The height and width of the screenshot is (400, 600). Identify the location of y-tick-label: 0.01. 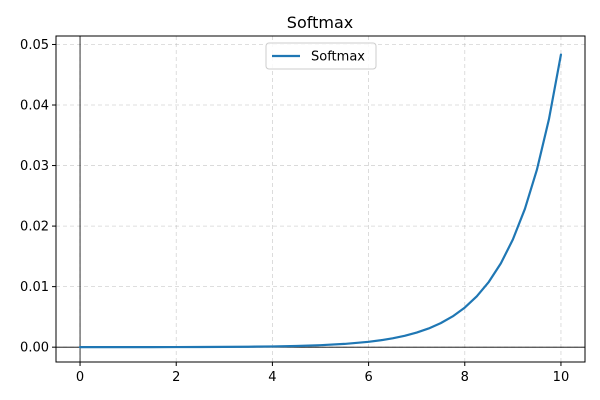
(34, 287).